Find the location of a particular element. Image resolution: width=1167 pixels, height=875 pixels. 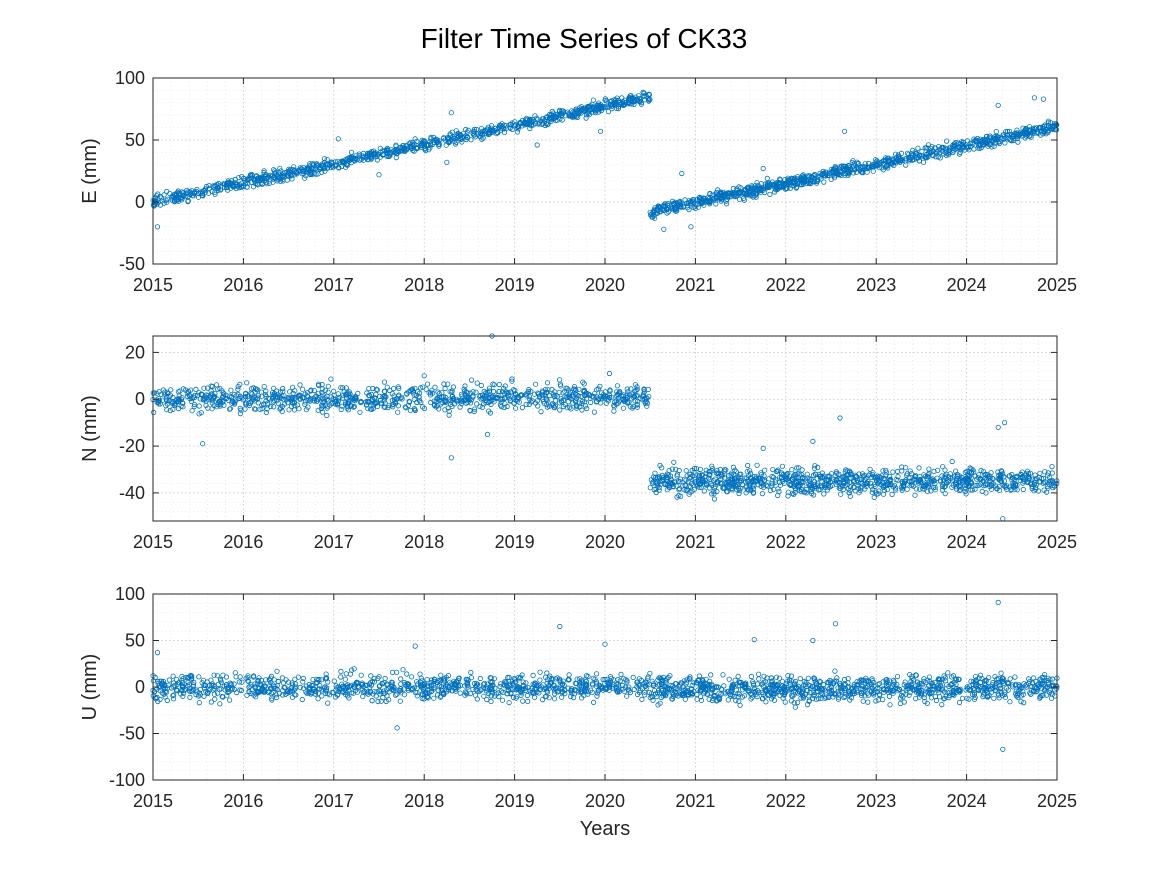

x-tick-label: 2025 is located at coordinates (1057, 542).